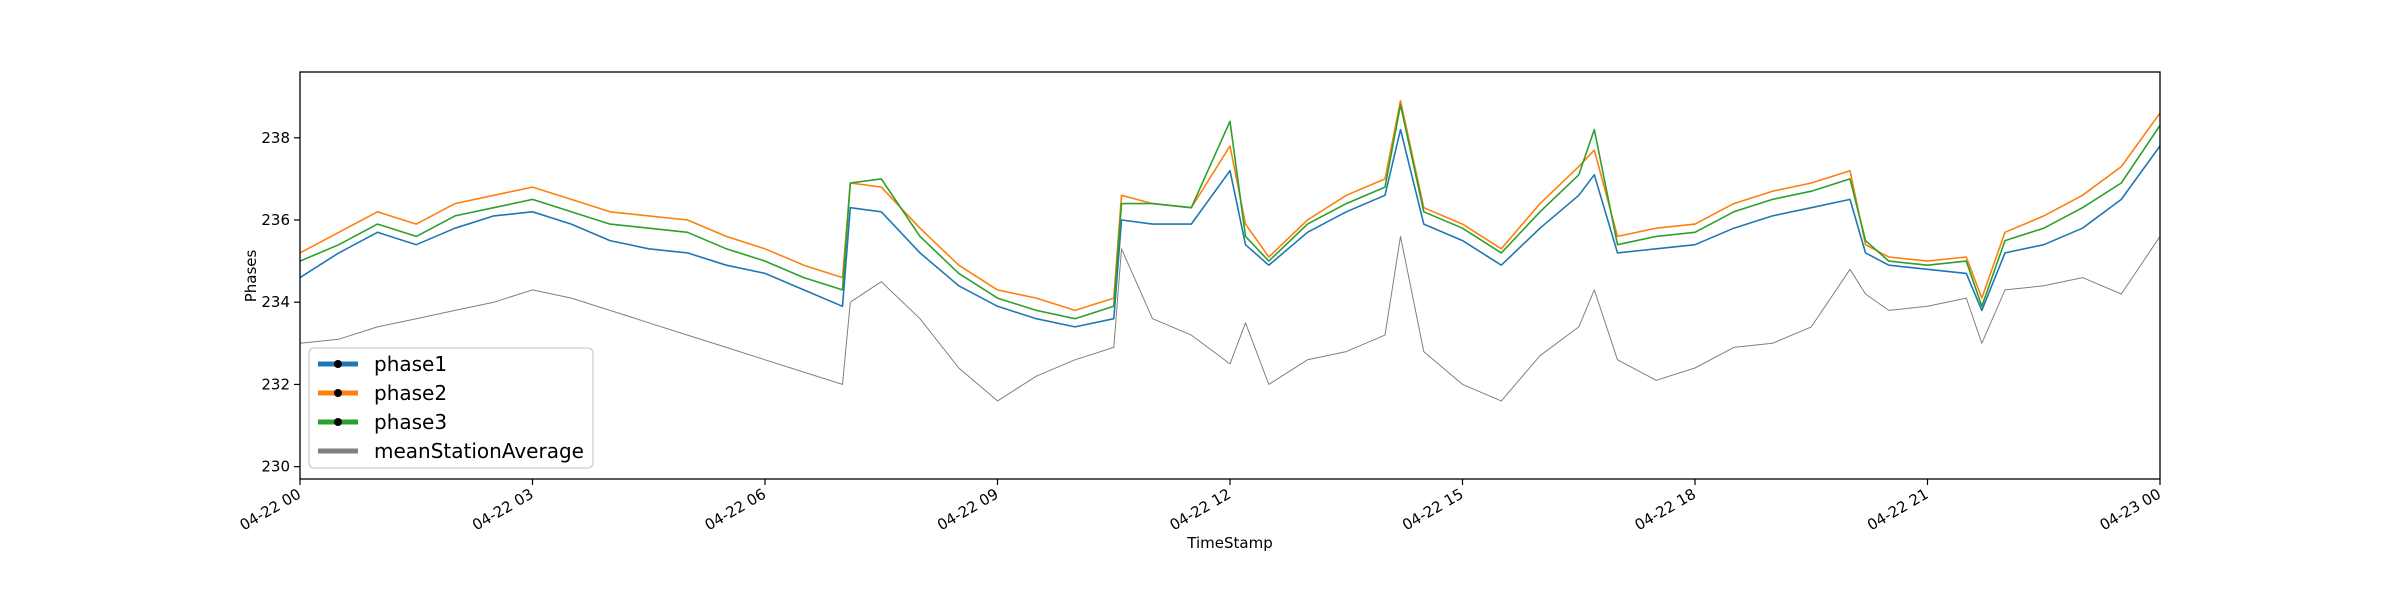 This screenshot has height=600, width=2400. Describe the element at coordinates (1200, 509) in the screenshot. I see `x-tick-label: 04-22 12` at that location.